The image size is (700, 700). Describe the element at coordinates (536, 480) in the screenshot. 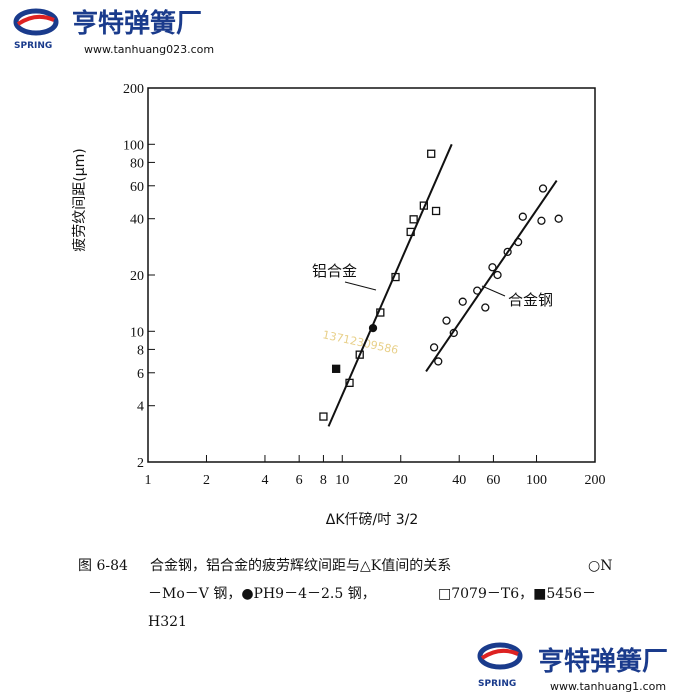

I see `x-tick-label: 100` at that location.